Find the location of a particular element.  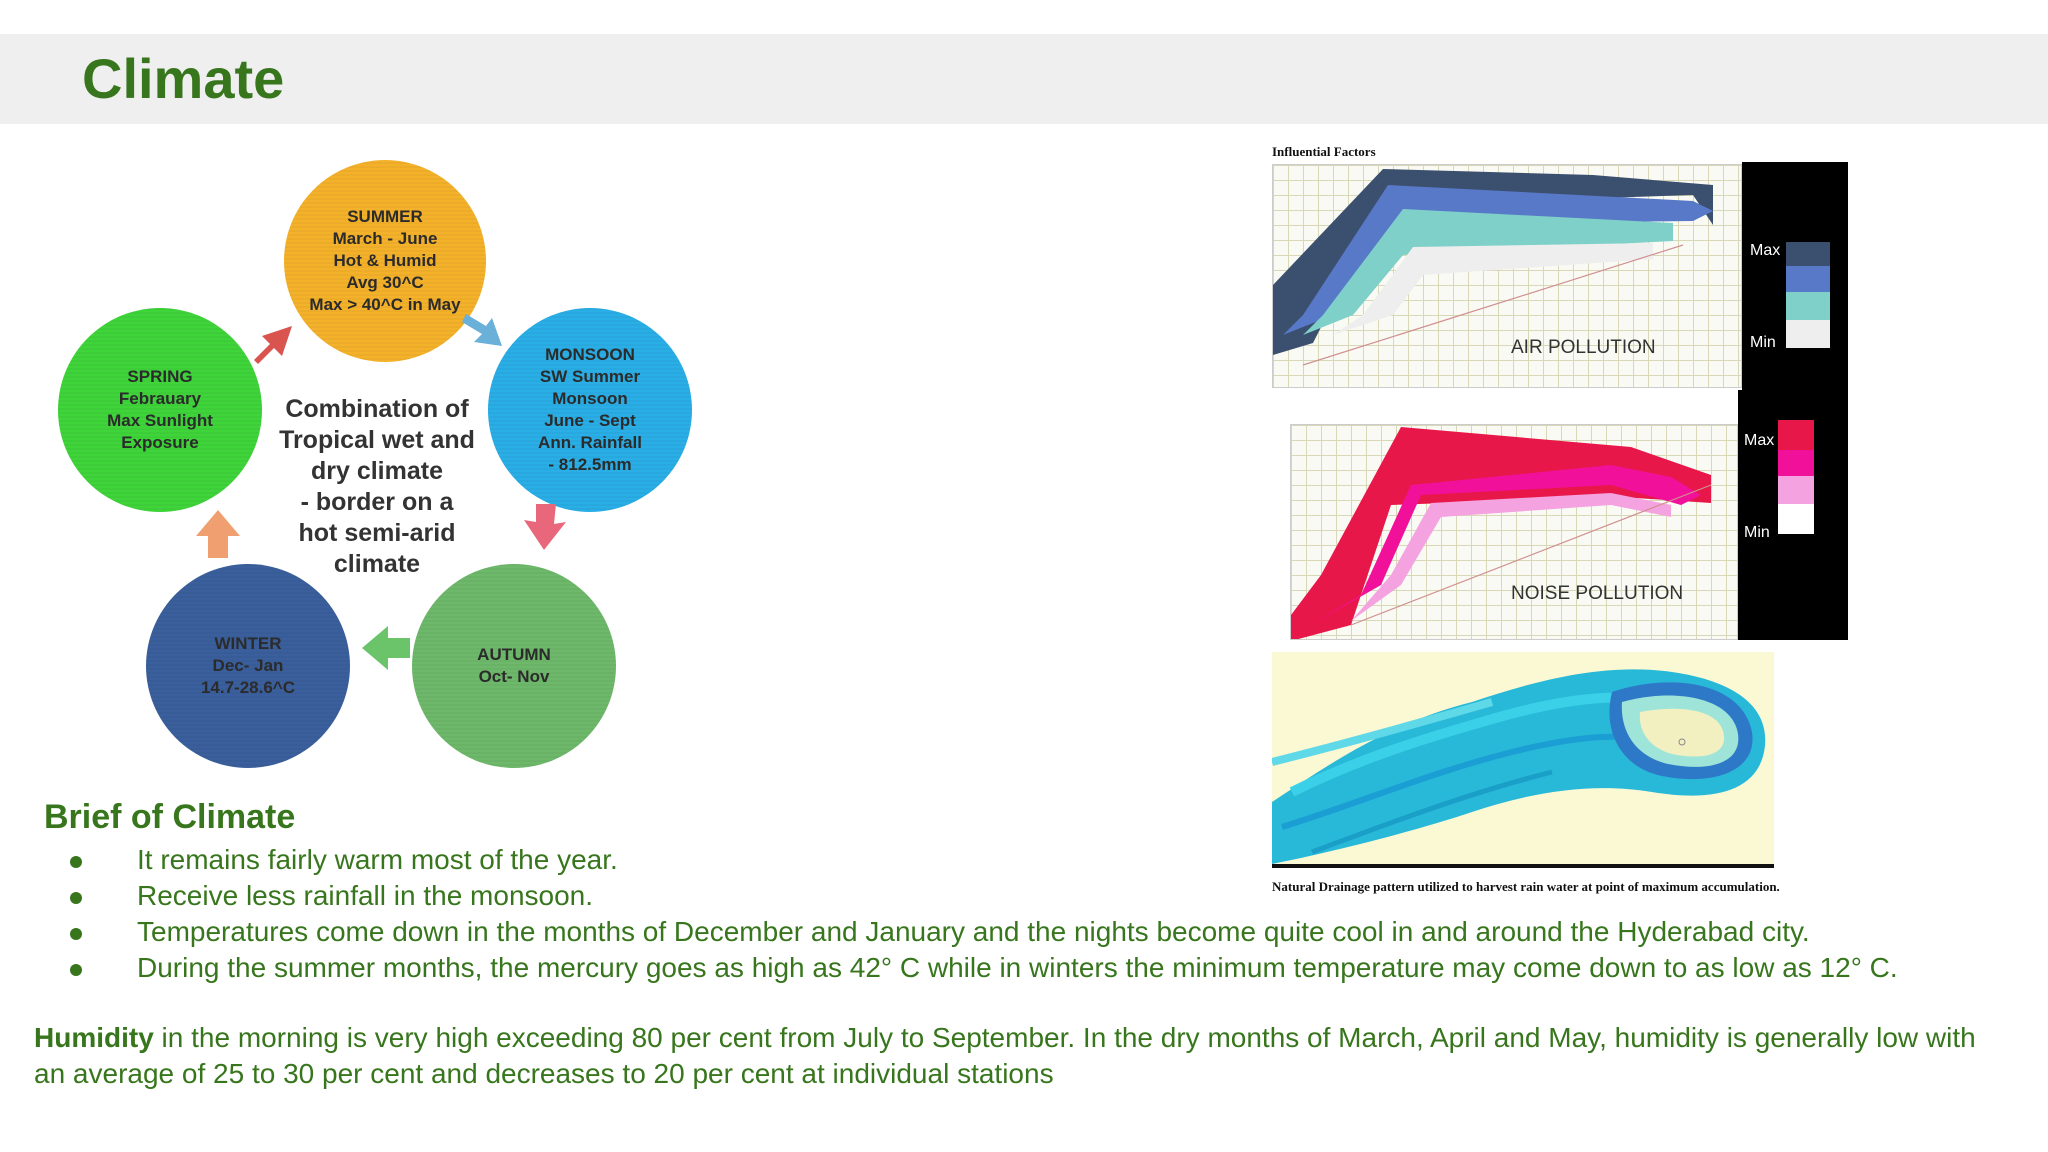

drainage-pattern-image is located at coordinates (1523, 760).